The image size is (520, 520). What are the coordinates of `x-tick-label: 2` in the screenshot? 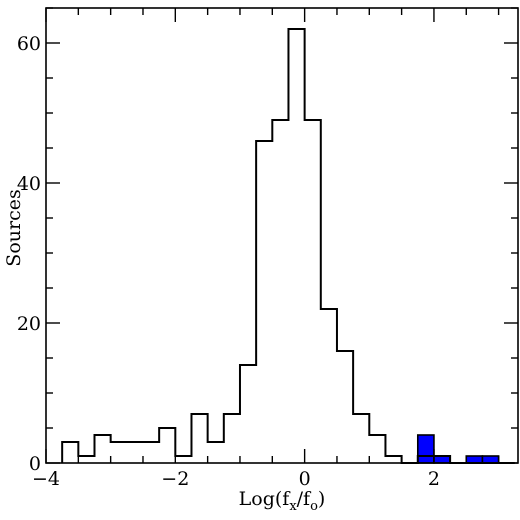 It's located at (434, 479).